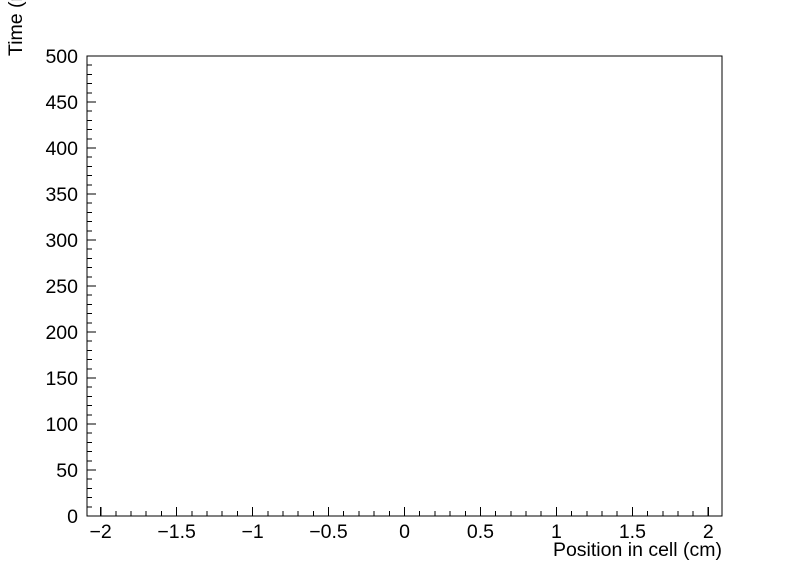 The width and height of the screenshot is (796, 572). What do you see at coordinates (632, 532) in the screenshot?
I see `x-tick-label: 1.5` at bounding box center [632, 532].